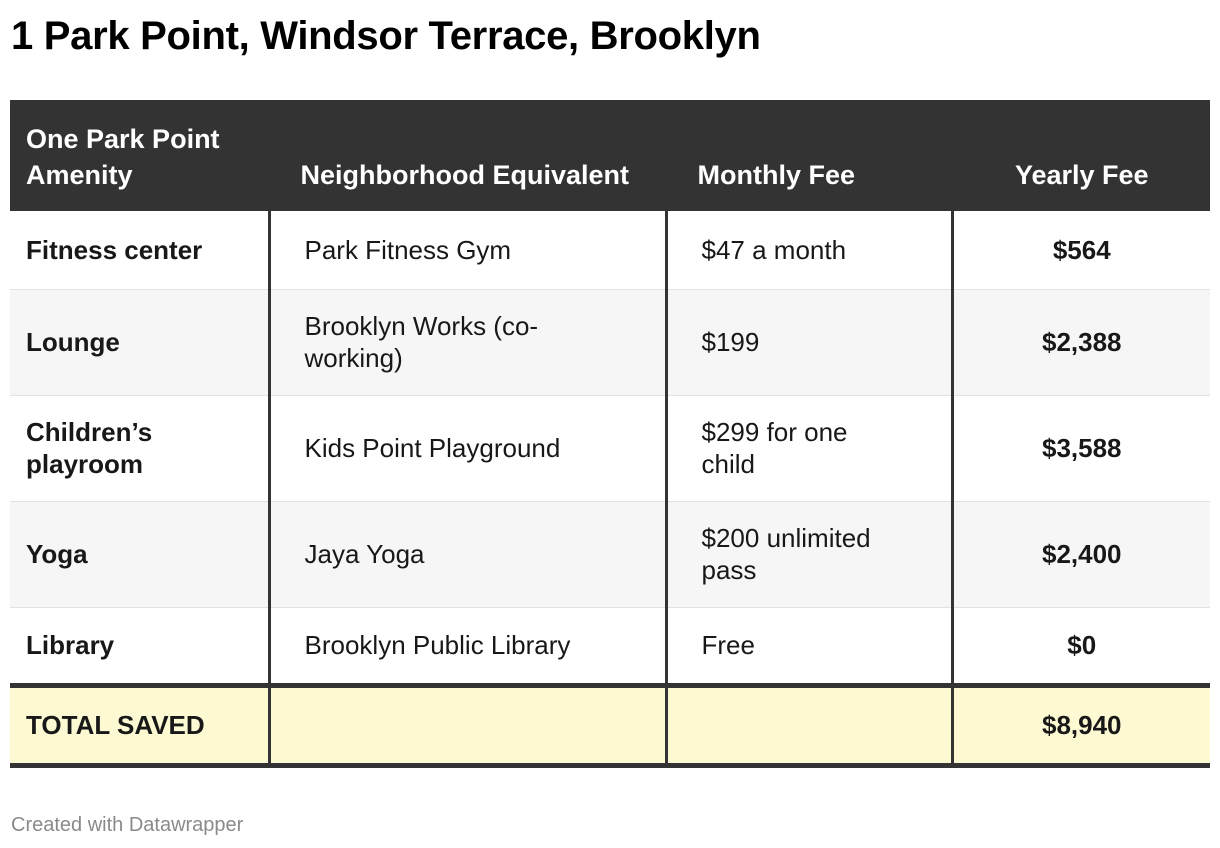 The width and height of the screenshot is (1220, 848). I want to click on equivalent-cell: Kids Point Playground, so click(468, 448).